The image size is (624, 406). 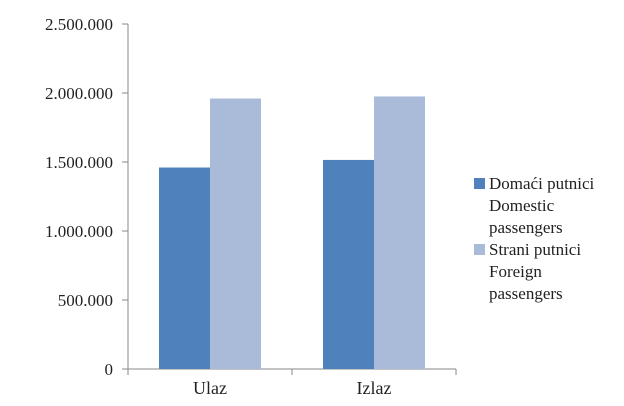 What do you see at coordinates (374, 388) in the screenshot?
I see `x-category-label: Izlaz` at bounding box center [374, 388].